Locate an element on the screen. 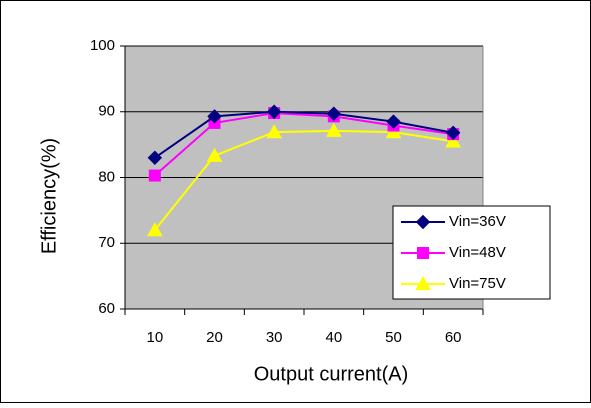 The width and height of the screenshot is (591, 408). legend-label-0: Vin=36V is located at coordinates (477, 221).